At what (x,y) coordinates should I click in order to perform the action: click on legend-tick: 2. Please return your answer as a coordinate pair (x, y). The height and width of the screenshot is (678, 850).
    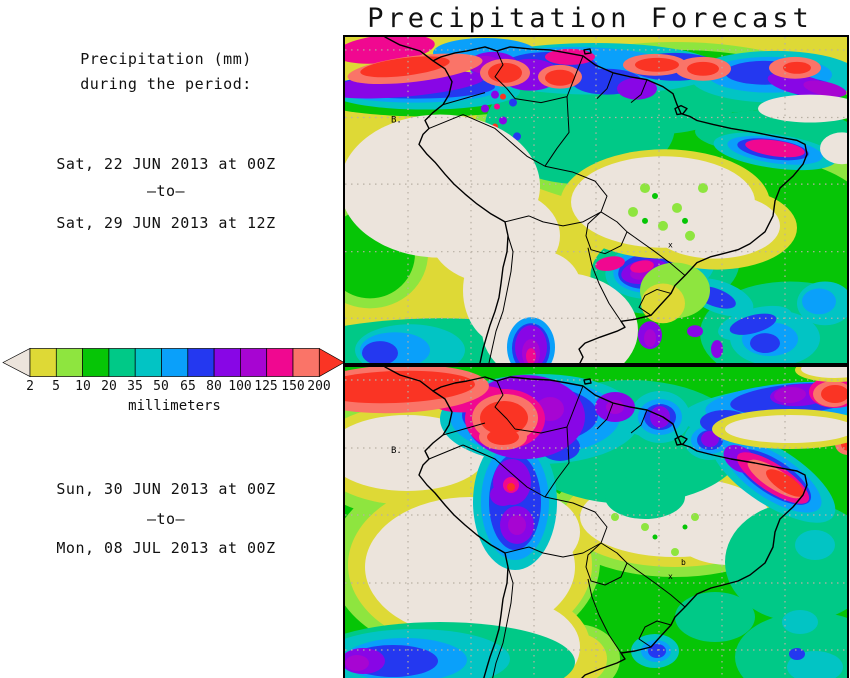
    Looking at the image, I should click on (30, 386).